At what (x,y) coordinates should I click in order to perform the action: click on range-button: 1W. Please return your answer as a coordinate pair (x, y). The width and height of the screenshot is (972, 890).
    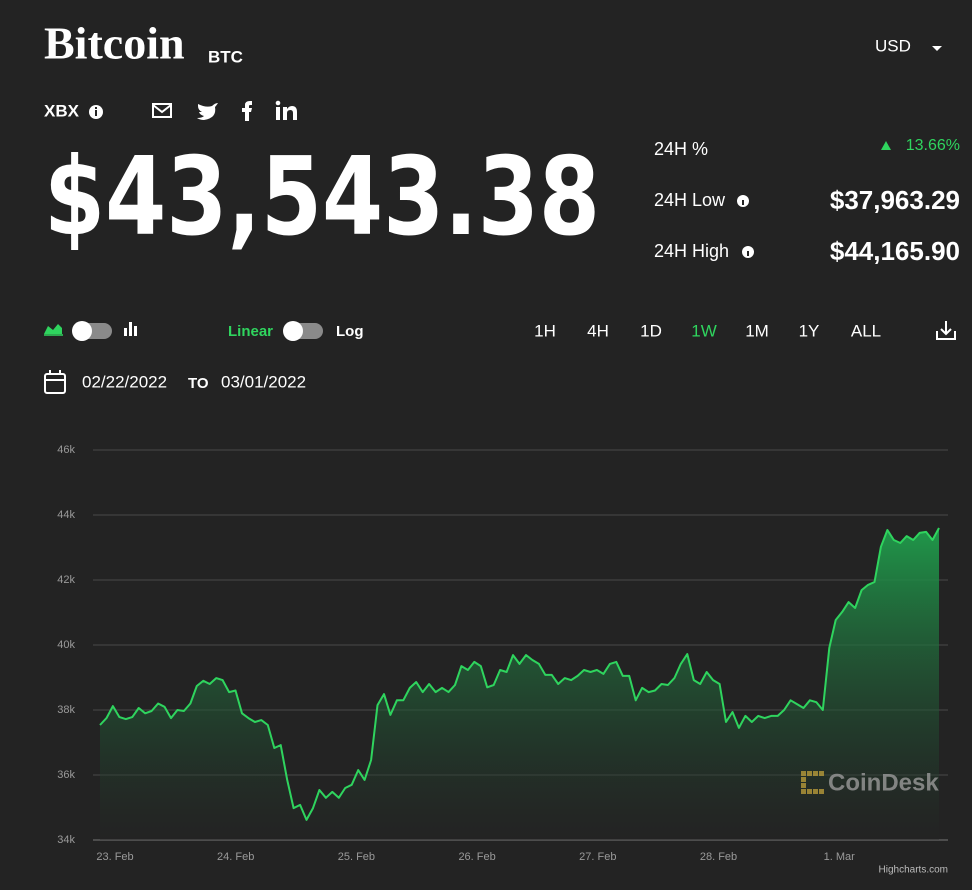
    Looking at the image, I should click on (704, 330).